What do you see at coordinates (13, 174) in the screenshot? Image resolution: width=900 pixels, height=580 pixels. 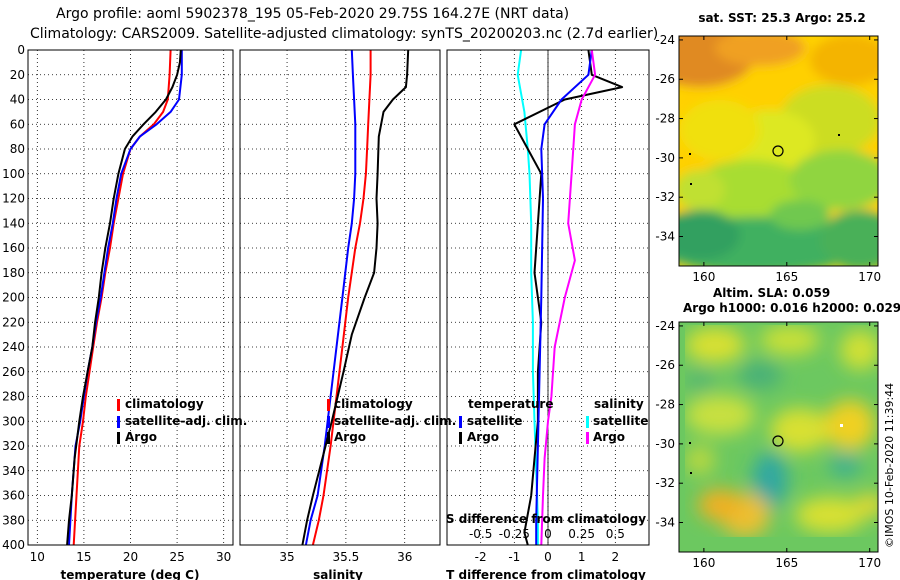 I see `y-tick-label: 100` at bounding box center [13, 174].